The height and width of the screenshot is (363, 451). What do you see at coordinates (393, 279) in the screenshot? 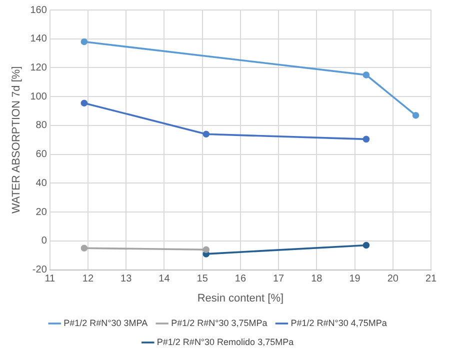
I see `x-tick-label: 20` at bounding box center [393, 279].